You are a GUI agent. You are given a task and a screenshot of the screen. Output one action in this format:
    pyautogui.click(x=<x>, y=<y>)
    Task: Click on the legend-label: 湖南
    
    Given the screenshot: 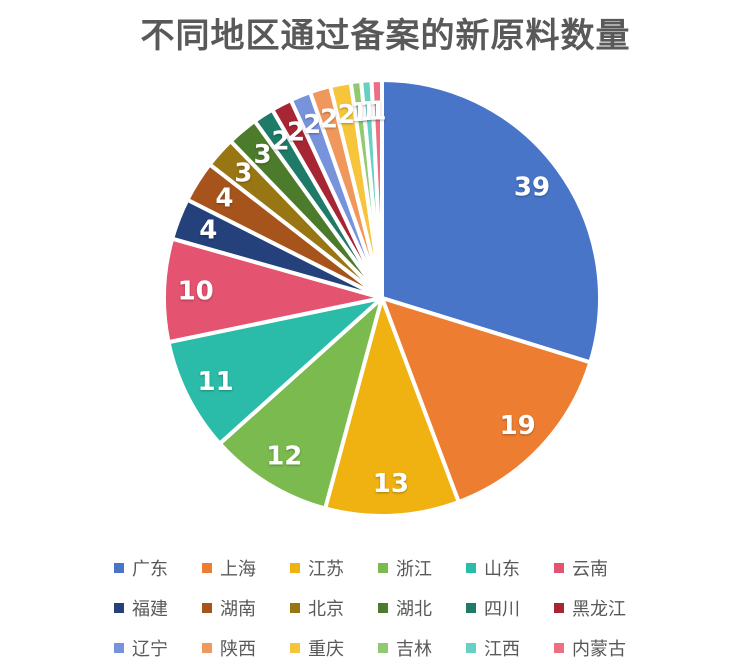 What is the action you would take?
    pyautogui.click(x=238, y=609)
    